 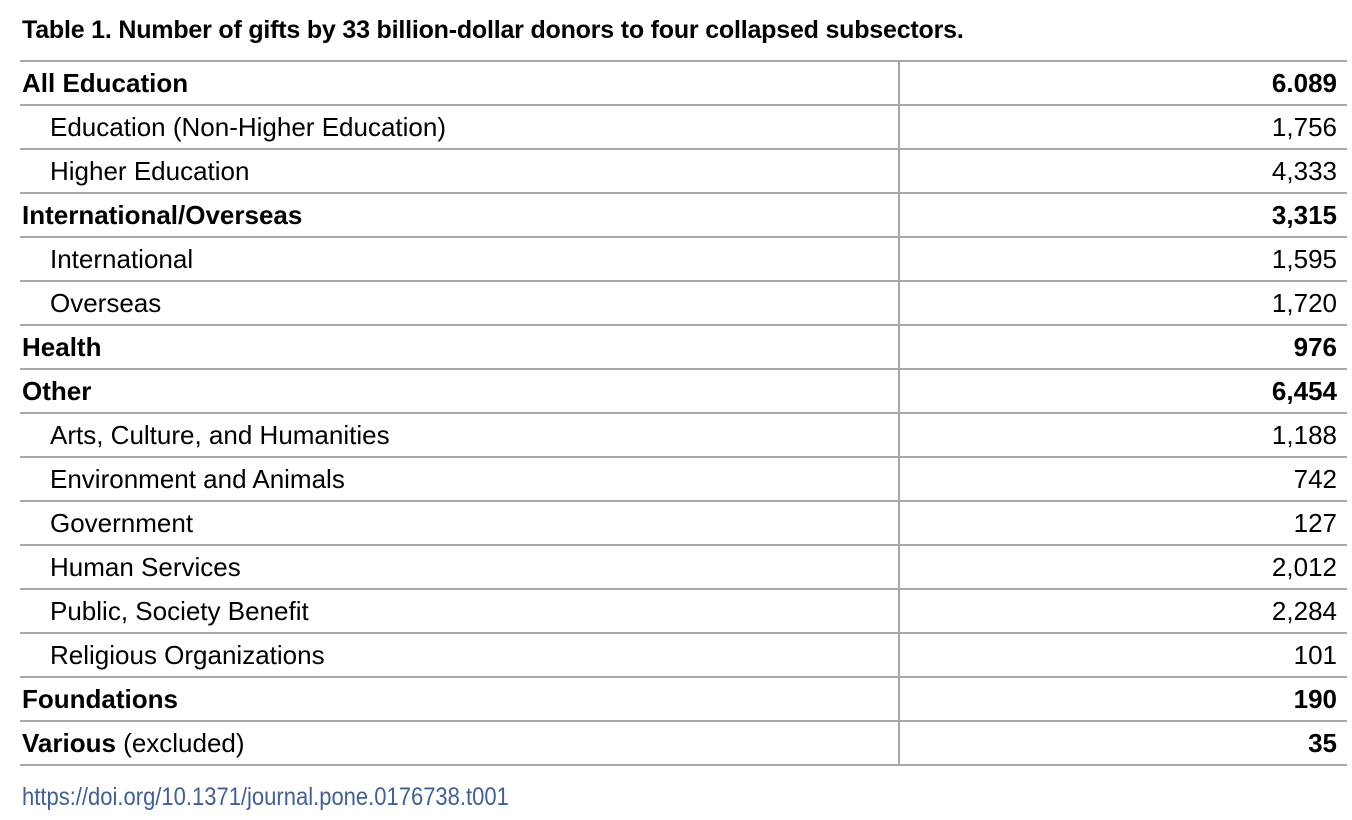 I want to click on row-value: 2,012, so click(x=1123, y=567).